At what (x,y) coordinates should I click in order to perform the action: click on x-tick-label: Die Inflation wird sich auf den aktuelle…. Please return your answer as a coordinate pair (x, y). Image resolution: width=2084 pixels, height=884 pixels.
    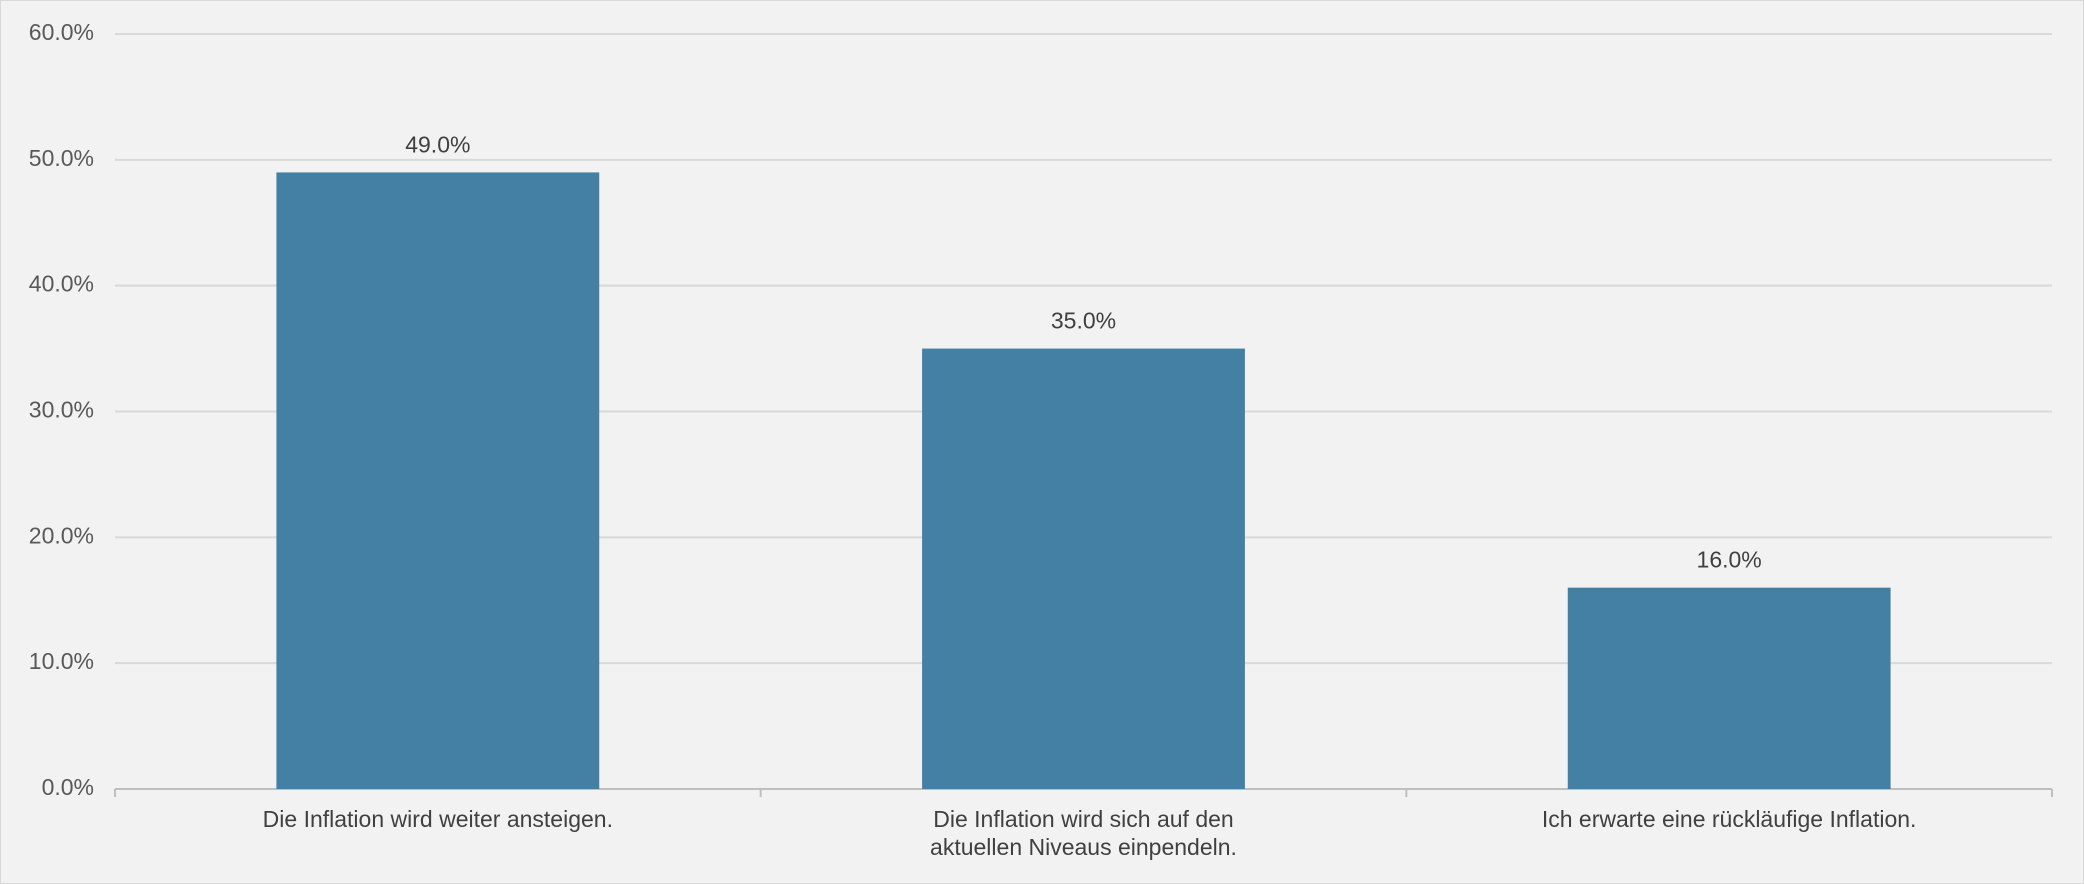
    Looking at the image, I should click on (1083, 833).